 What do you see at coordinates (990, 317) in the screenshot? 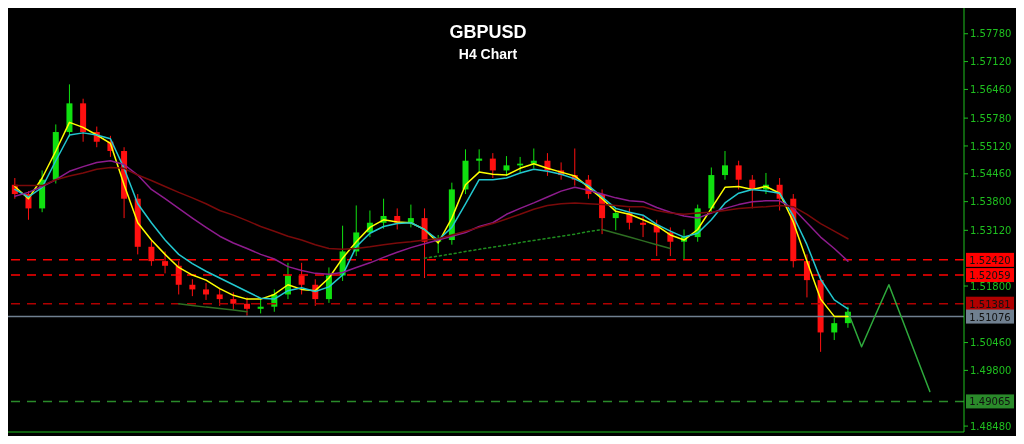
I see `ref-line-label: 1.51076` at bounding box center [990, 317].